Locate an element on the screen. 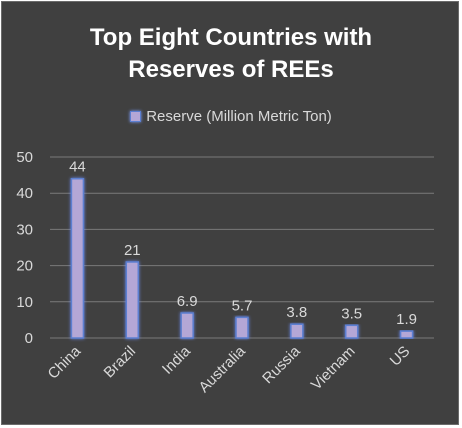  bar-australia is located at coordinates (242, 327).